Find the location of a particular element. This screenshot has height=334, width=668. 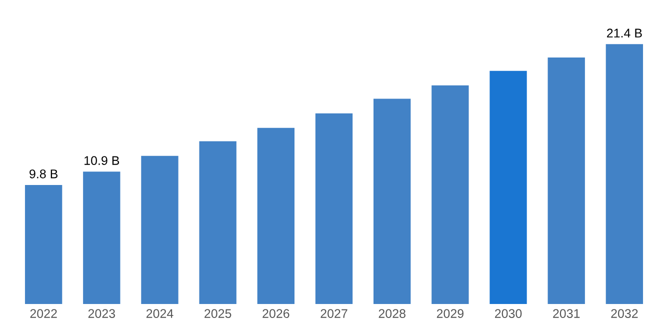

data-label: 9.8 B is located at coordinates (44, 173).